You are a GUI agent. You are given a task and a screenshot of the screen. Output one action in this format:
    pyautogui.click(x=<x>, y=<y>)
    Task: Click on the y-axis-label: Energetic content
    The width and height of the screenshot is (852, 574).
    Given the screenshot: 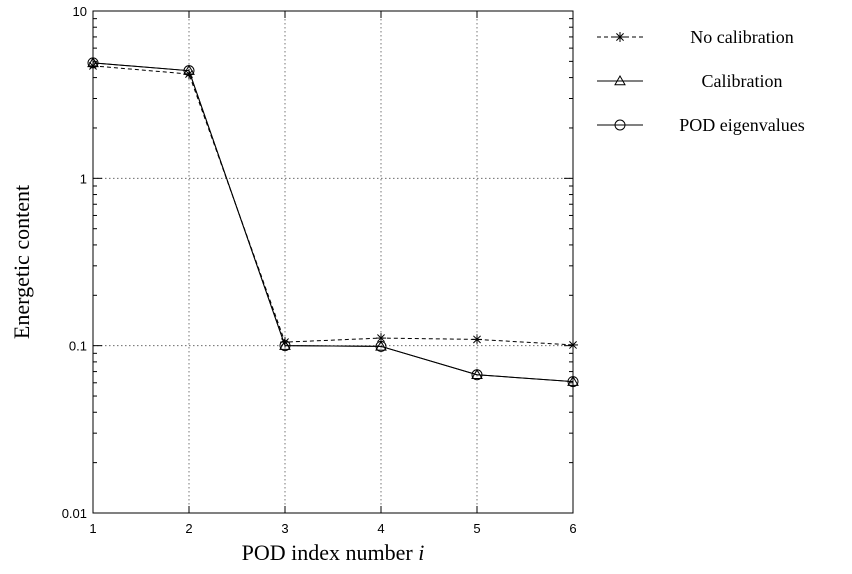 What is the action you would take?
    pyautogui.click(x=21, y=262)
    